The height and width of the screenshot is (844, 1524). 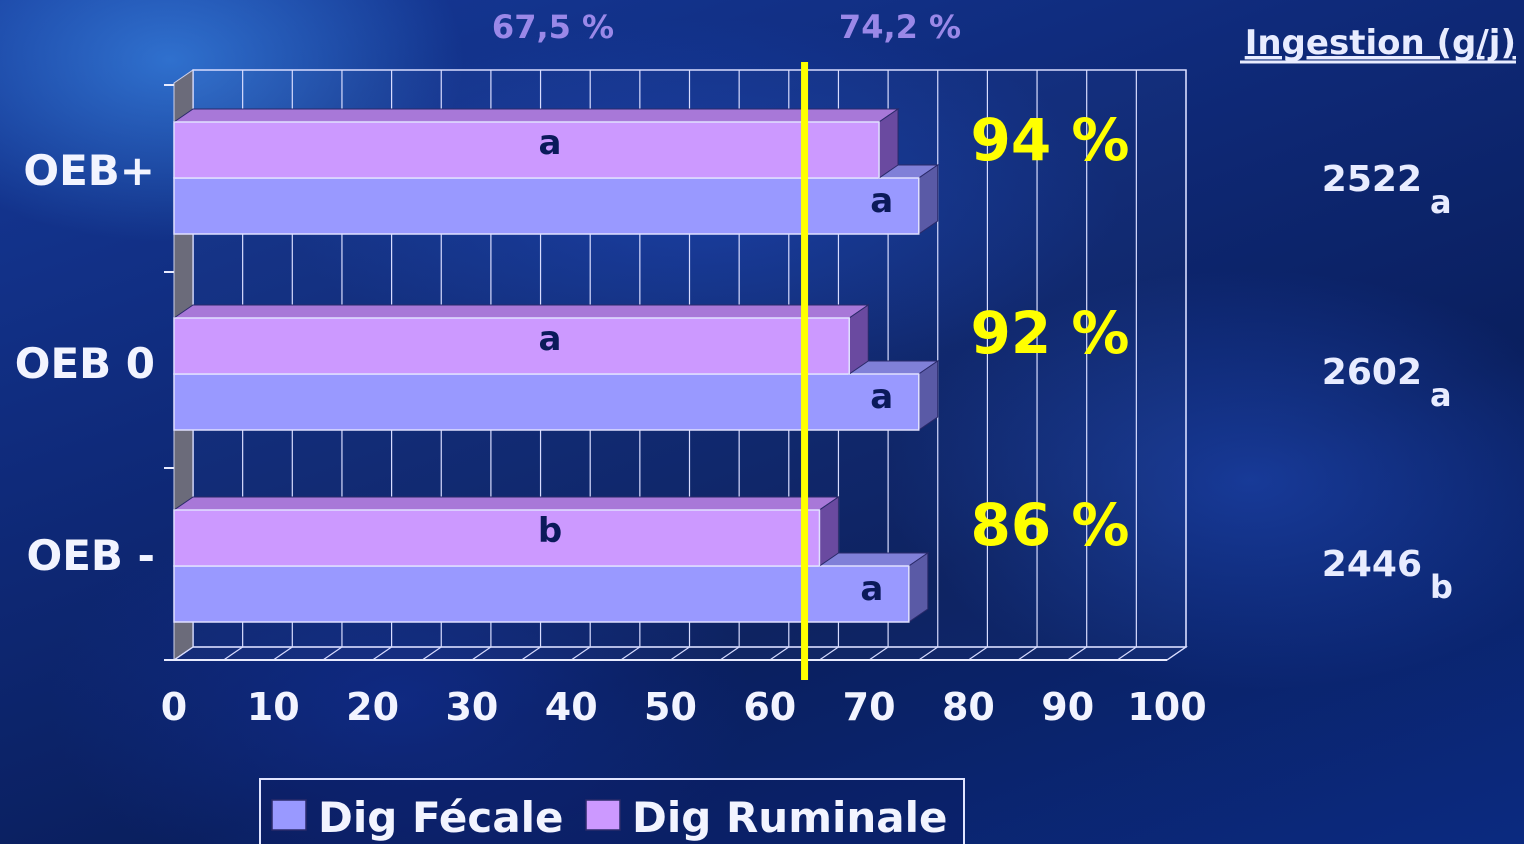 I want to click on x-axis-ticks: 0 10 20 30 40 50 60 70 80 90 100, so click(x=684, y=707).